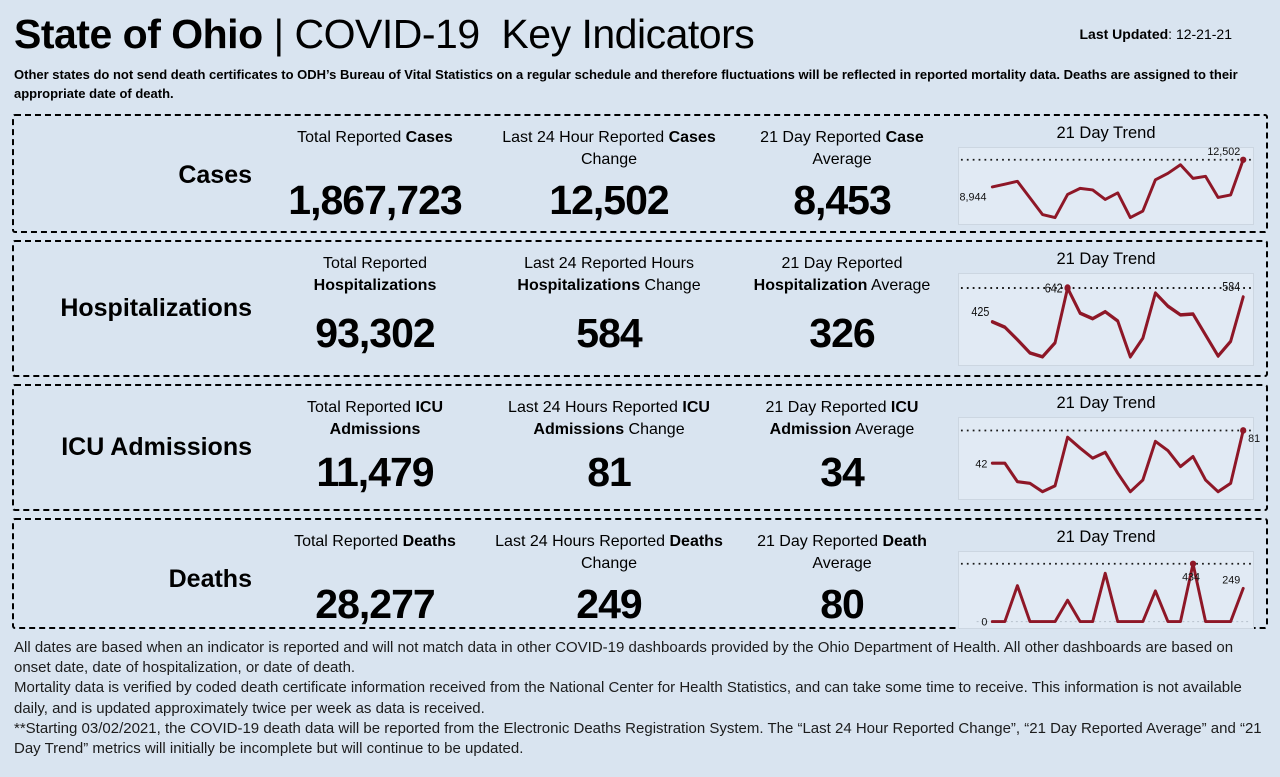 The width and height of the screenshot is (1280, 777). I want to click on stat-value: 326, so click(842, 333).